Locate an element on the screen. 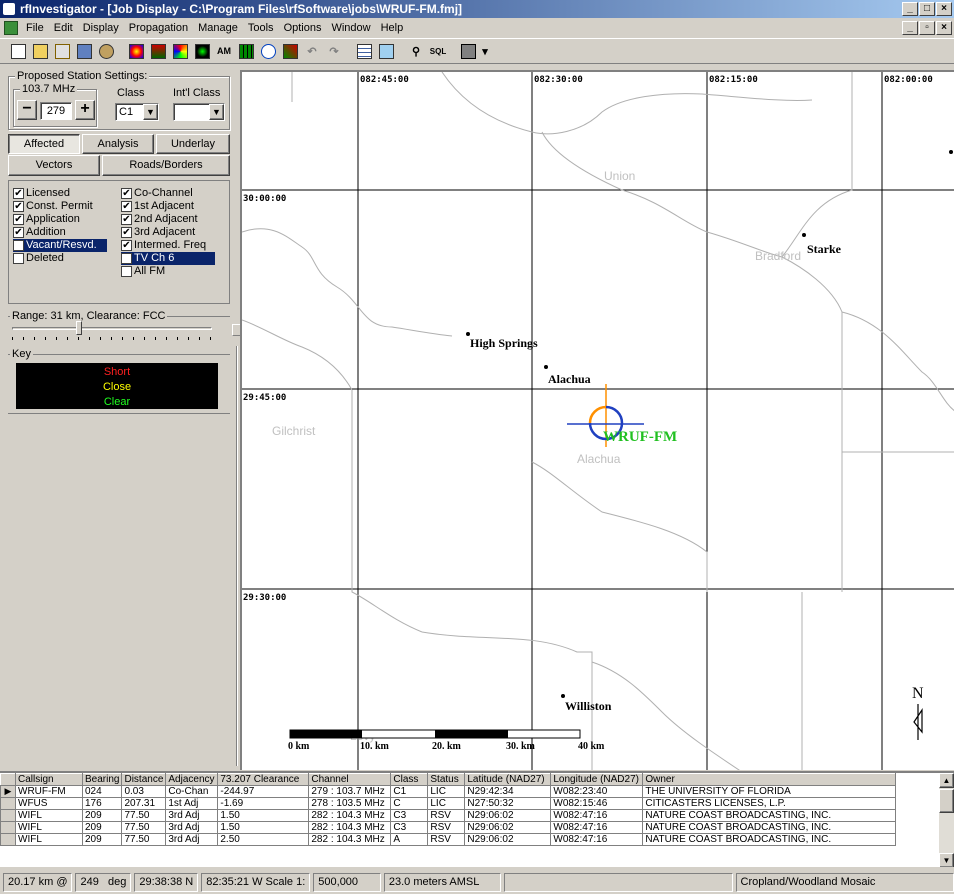  menu-manage: Manage is located at coordinates (218, 28).